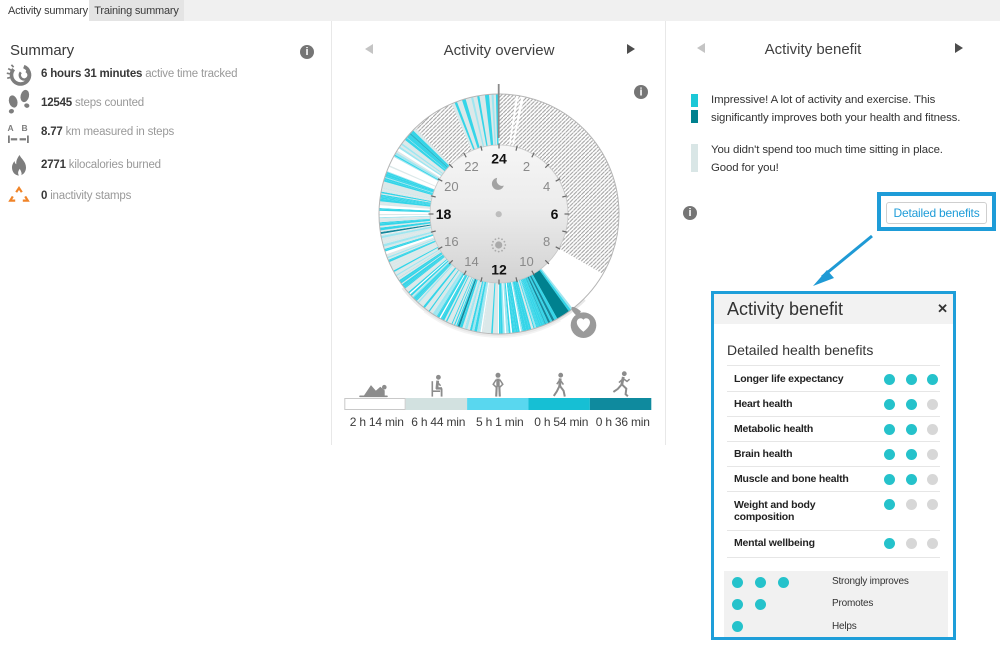 Image resolution: width=1000 pixels, height=646 pixels. What do you see at coordinates (451, 186) in the screenshot?
I see `svg-text: 20` at bounding box center [451, 186].